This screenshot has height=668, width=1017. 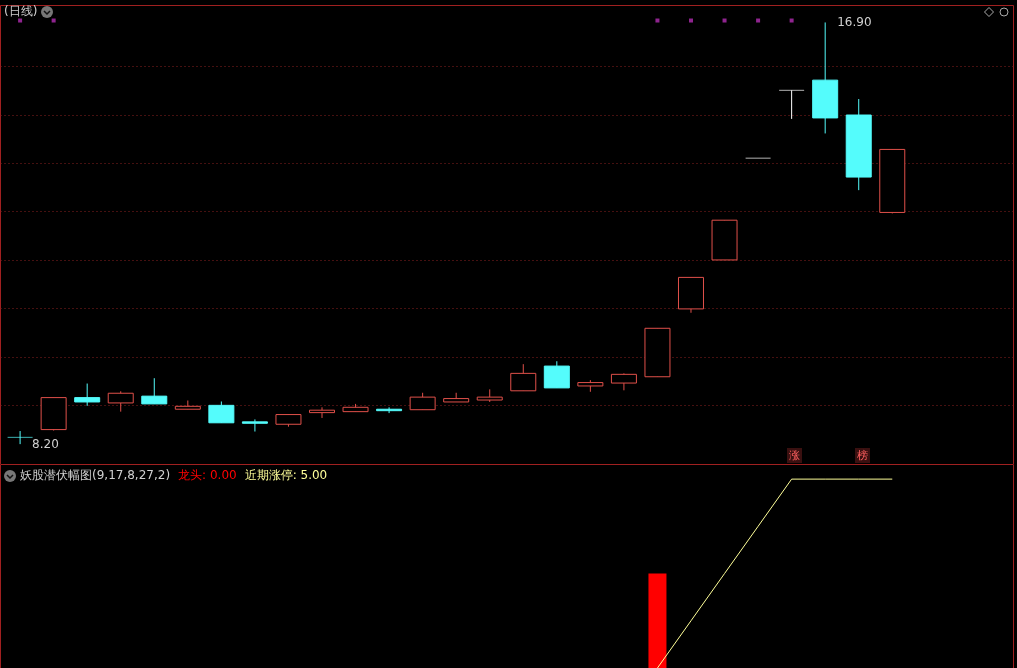 What do you see at coordinates (21, 11) in the screenshot?
I see `chart-title: (日线)` at bounding box center [21, 11].